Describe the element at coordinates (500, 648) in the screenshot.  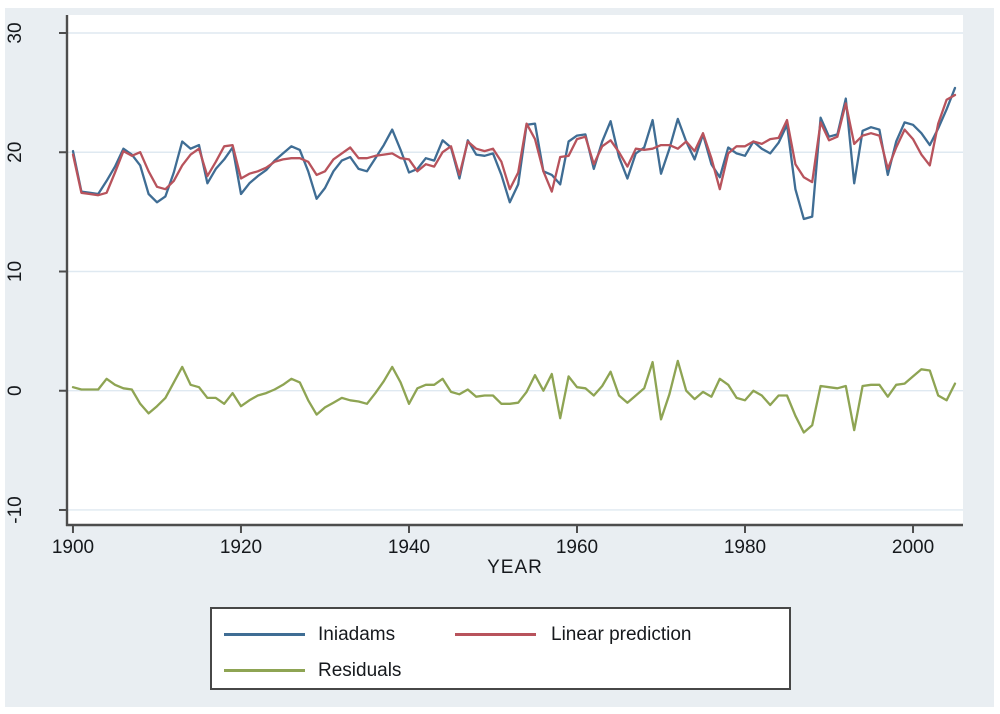
I see `legend-box: Iniadams Linear prediction Residuals` at that location.